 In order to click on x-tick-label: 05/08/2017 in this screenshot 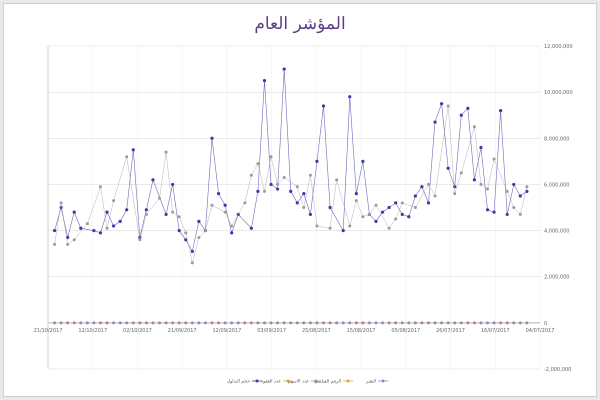, I will do `click(405, 331)`.